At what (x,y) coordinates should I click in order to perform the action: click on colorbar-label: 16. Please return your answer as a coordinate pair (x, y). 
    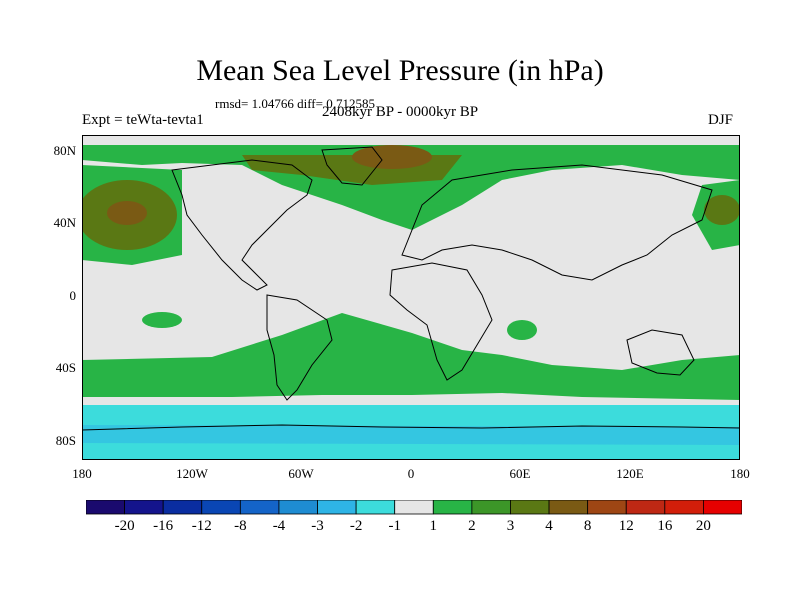
    Looking at the image, I should click on (665, 526).